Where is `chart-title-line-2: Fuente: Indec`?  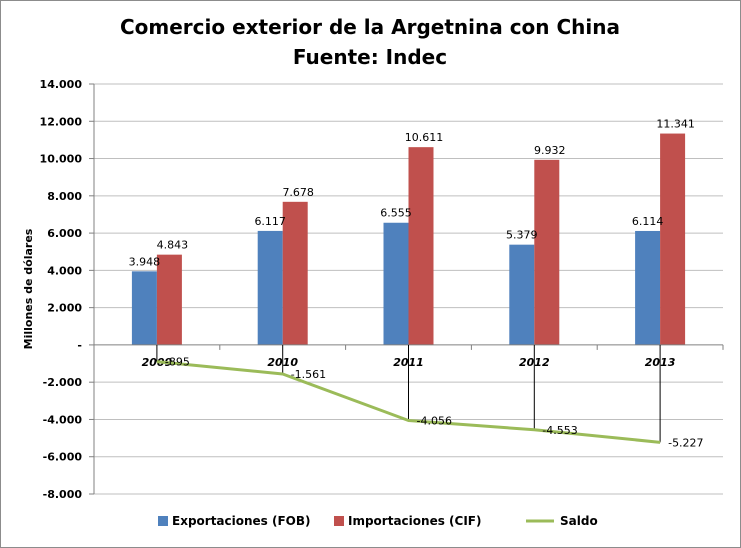 chart-title-line-2: Fuente: Indec is located at coordinates (370, 57).